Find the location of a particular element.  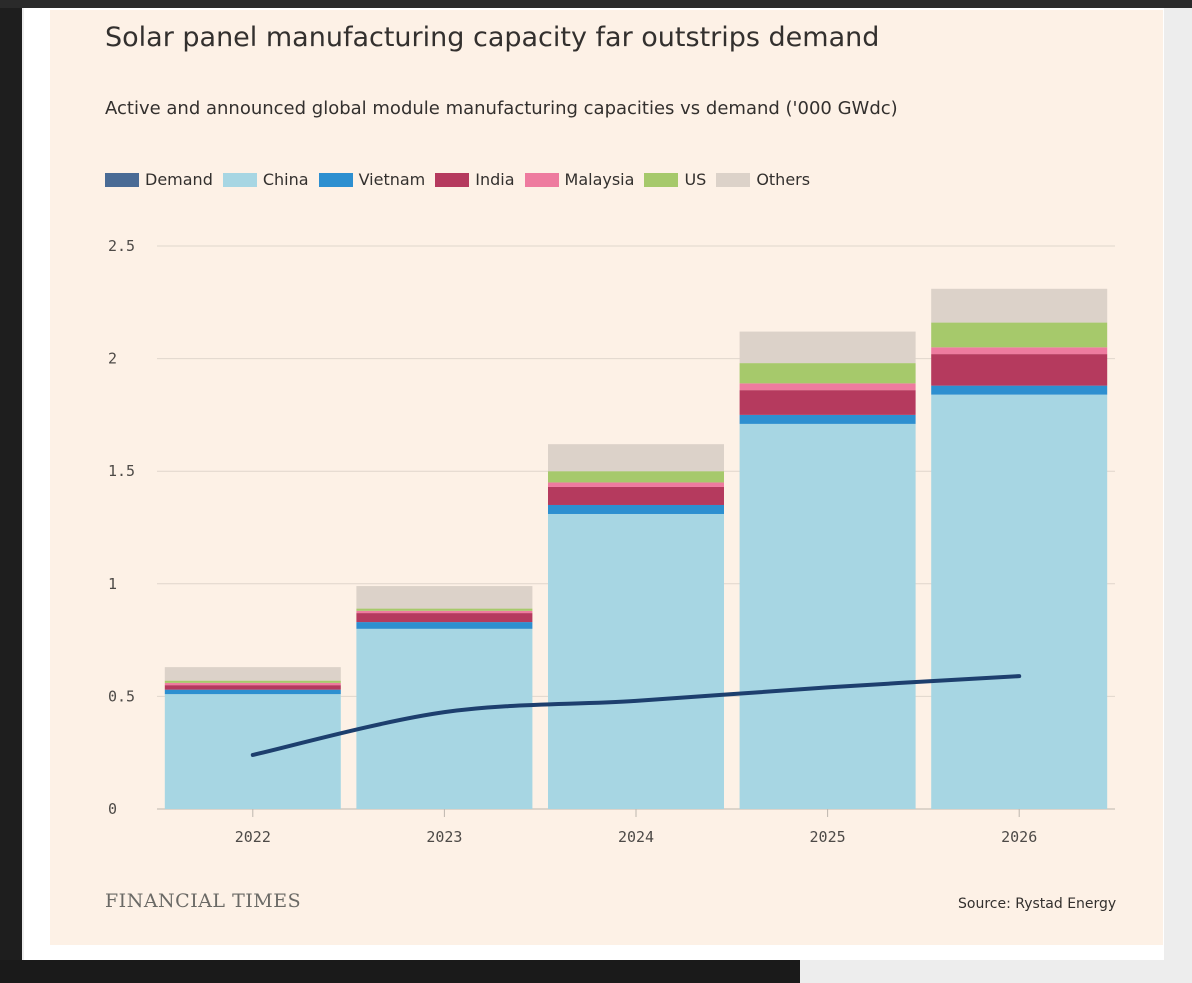

y-tick-label: 0.5 is located at coordinates (121, 696).